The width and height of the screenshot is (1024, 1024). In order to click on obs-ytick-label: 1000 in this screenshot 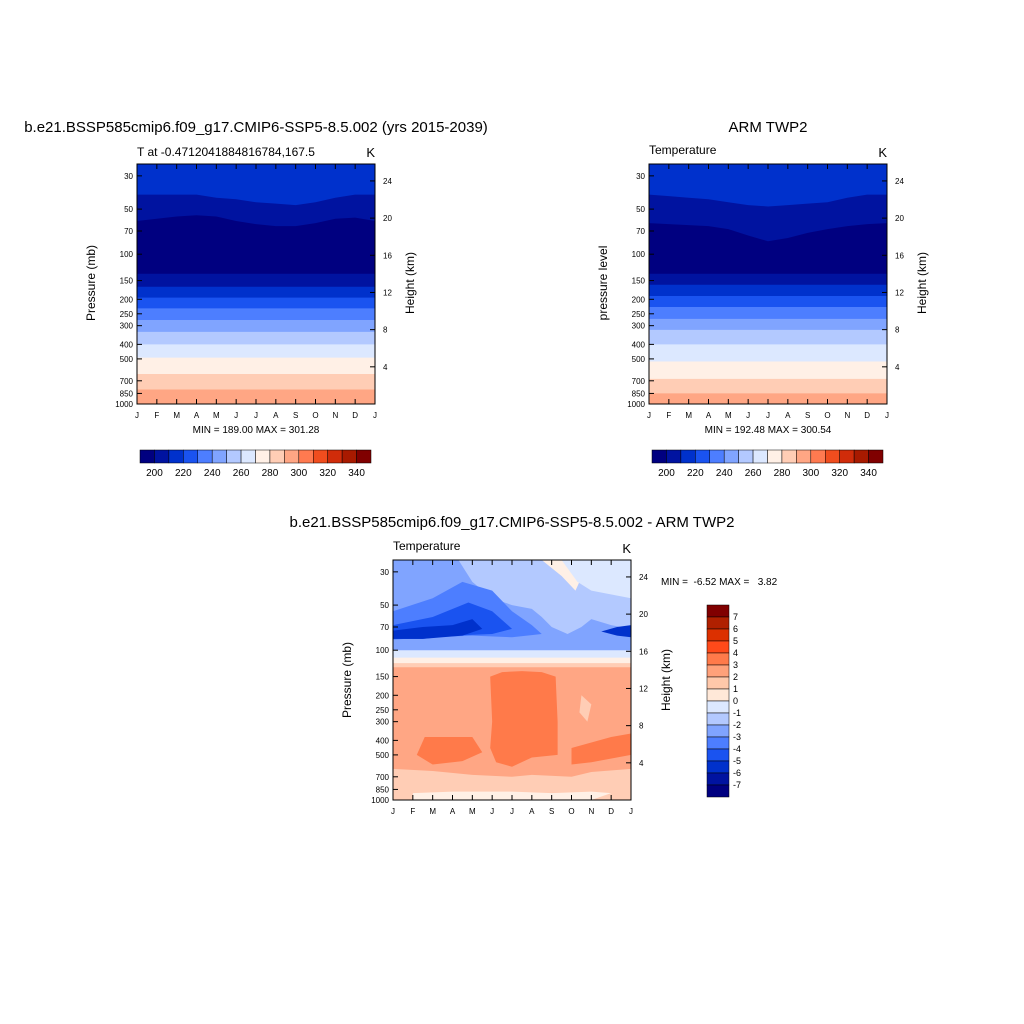, I will do `click(636, 404)`.